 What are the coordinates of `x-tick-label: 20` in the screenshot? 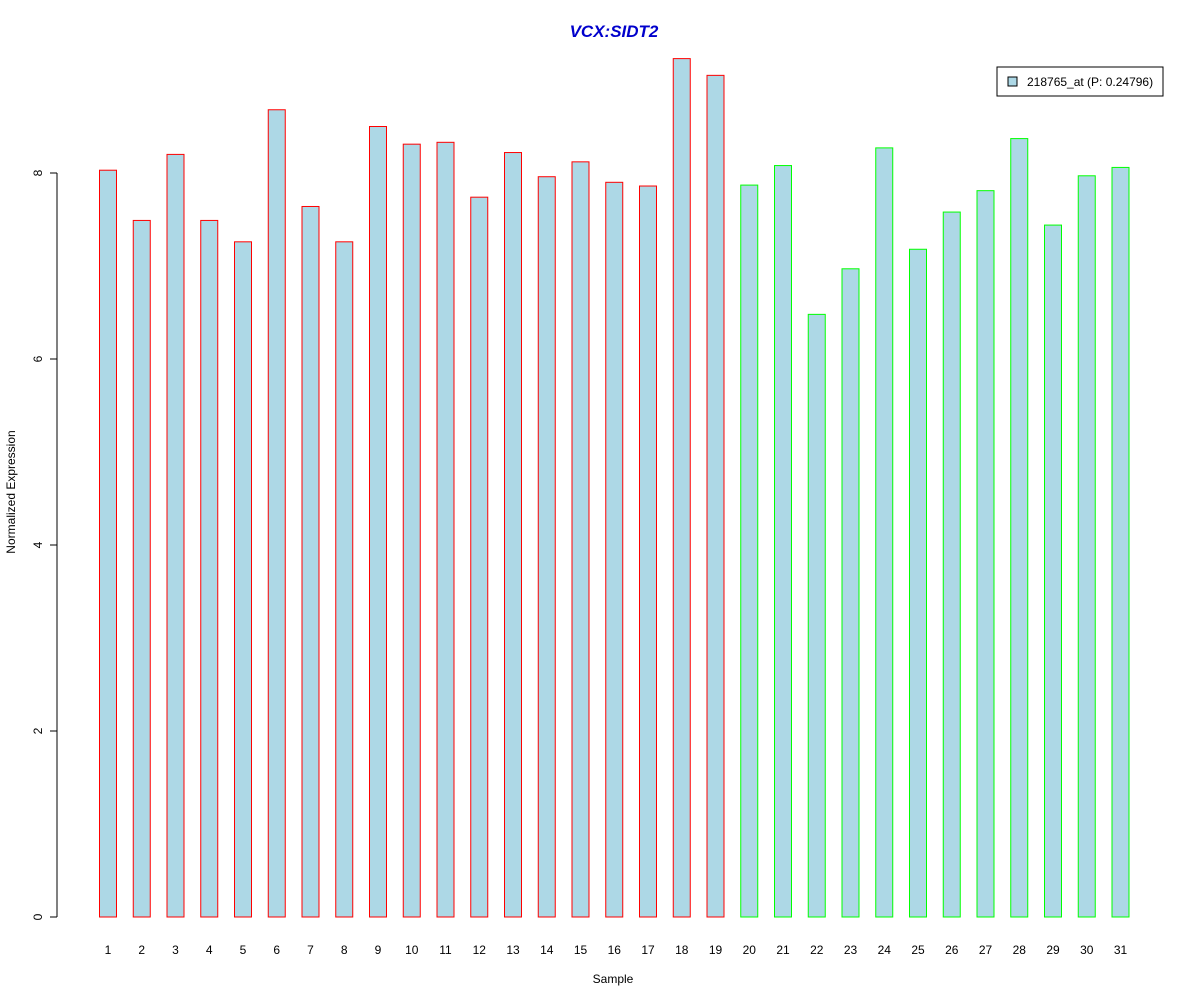 It's located at (750, 950).